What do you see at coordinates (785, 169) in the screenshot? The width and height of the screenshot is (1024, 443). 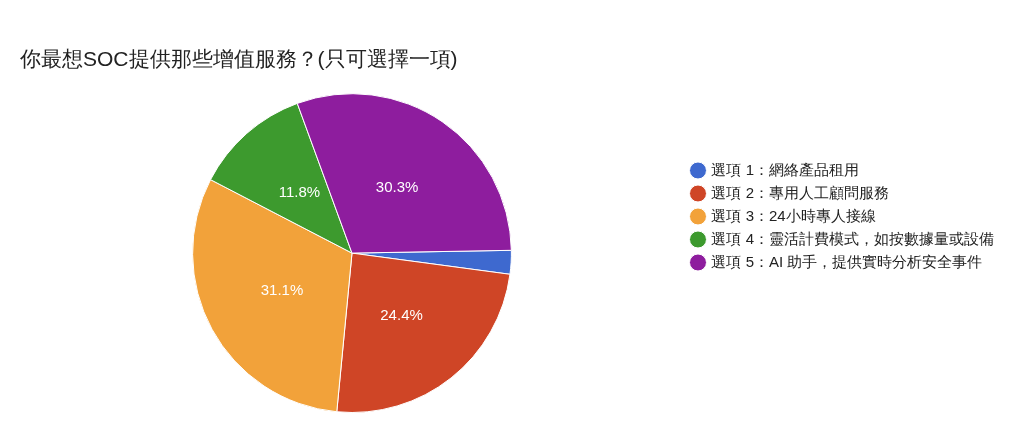 I see `legend-label: 選項 1：網絡產品租用` at bounding box center [785, 169].